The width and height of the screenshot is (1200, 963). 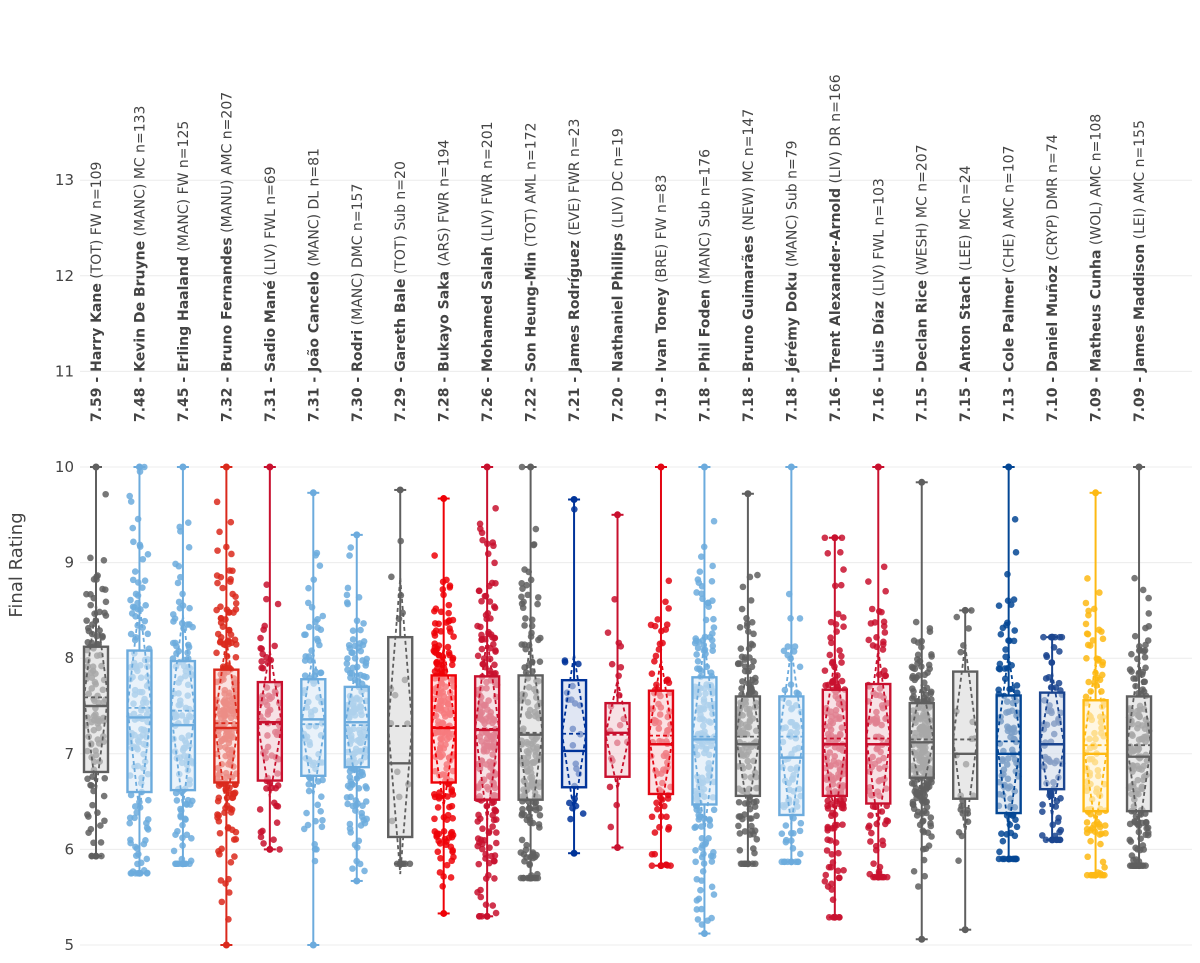 What do you see at coordinates (879, 300) in the screenshot?
I see `player-label: 7.16 - Luis Díaz (LIV) FWL n=103` at bounding box center [879, 300].